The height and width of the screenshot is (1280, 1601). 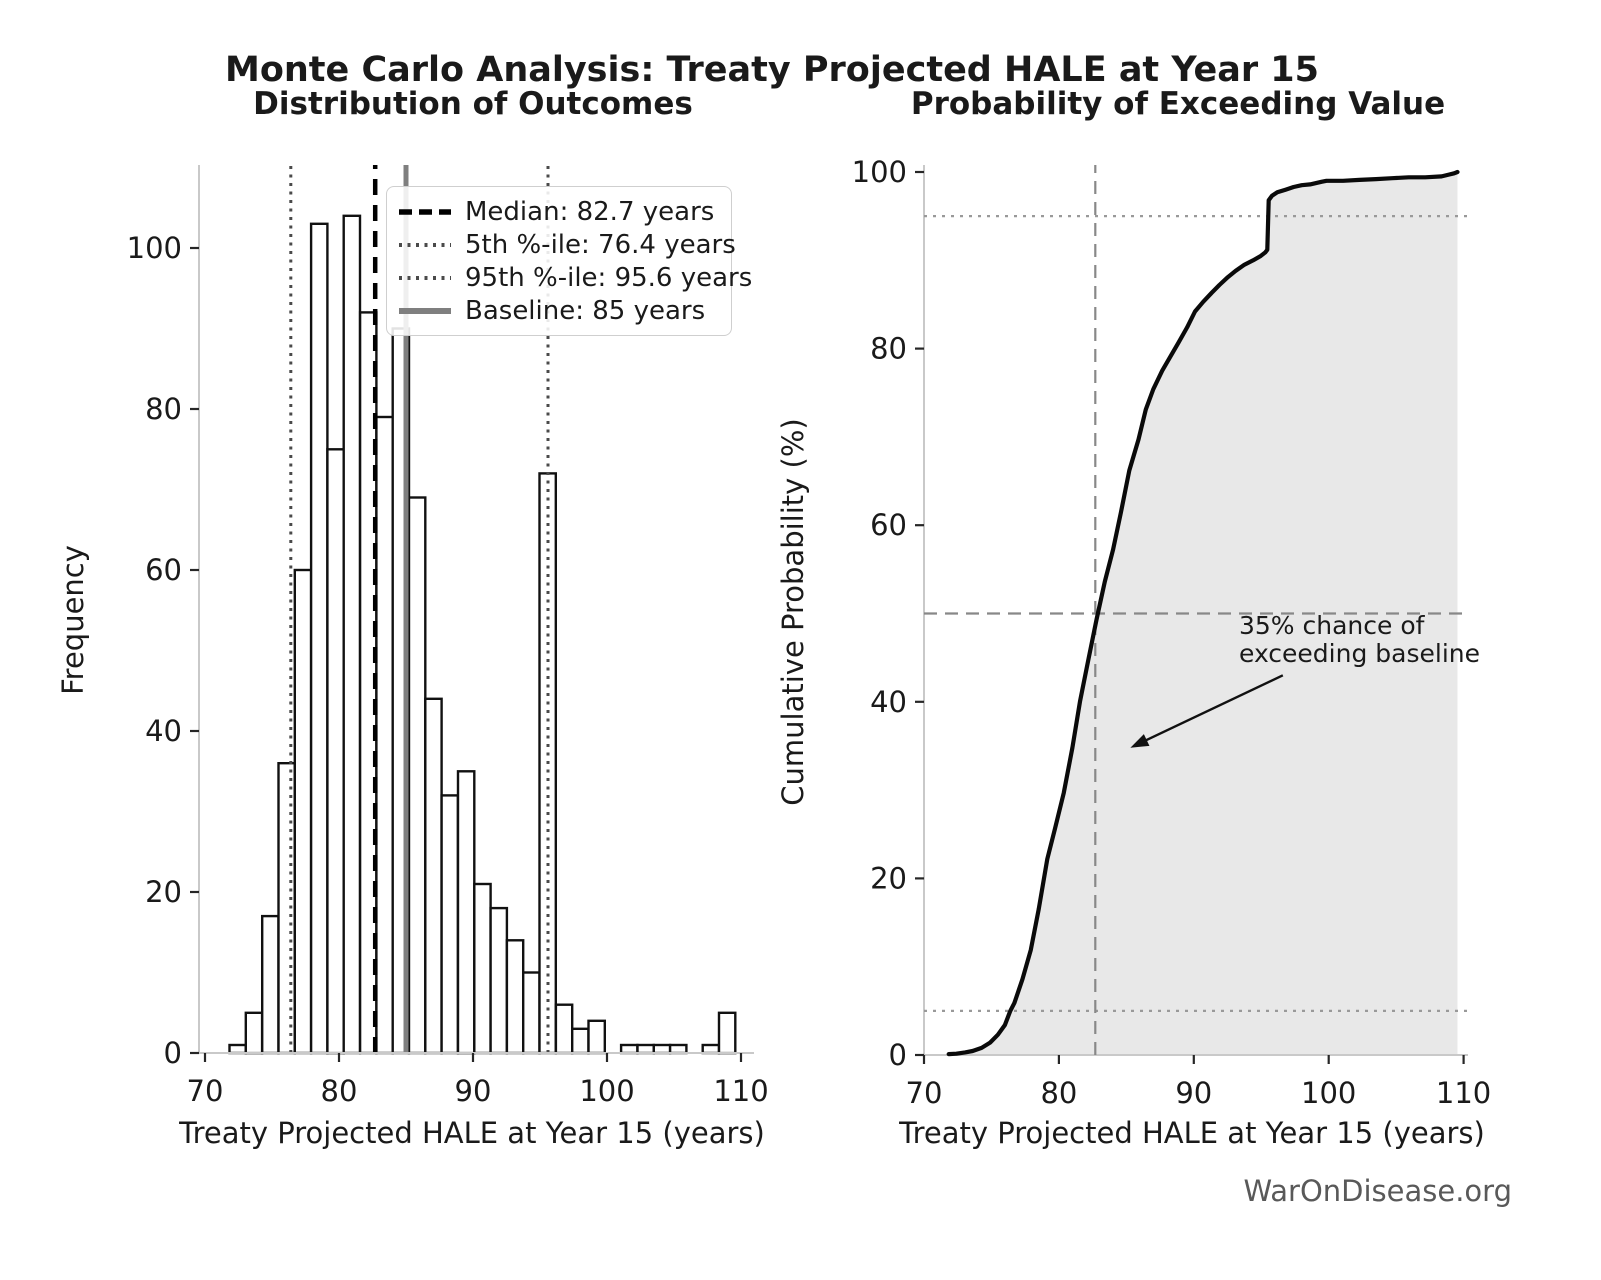 I want to click on cdf-xaxis-label: Treaty Projected HALE at Year 15 (years), so click(x=1192, y=1133).